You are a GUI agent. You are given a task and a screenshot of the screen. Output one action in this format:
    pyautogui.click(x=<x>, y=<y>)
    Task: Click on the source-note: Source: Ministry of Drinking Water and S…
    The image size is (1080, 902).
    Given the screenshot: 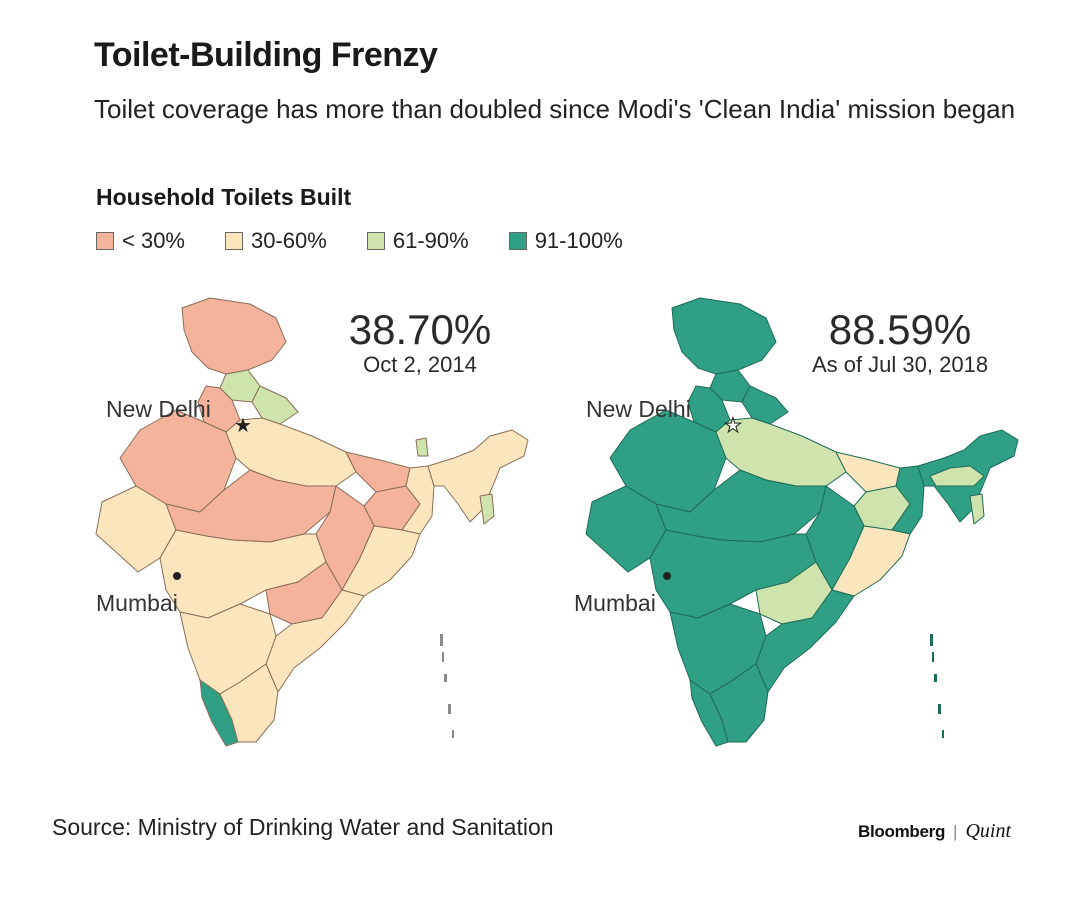 What is the action you would take?
    pyautogui.click(x=303, y=827)
    